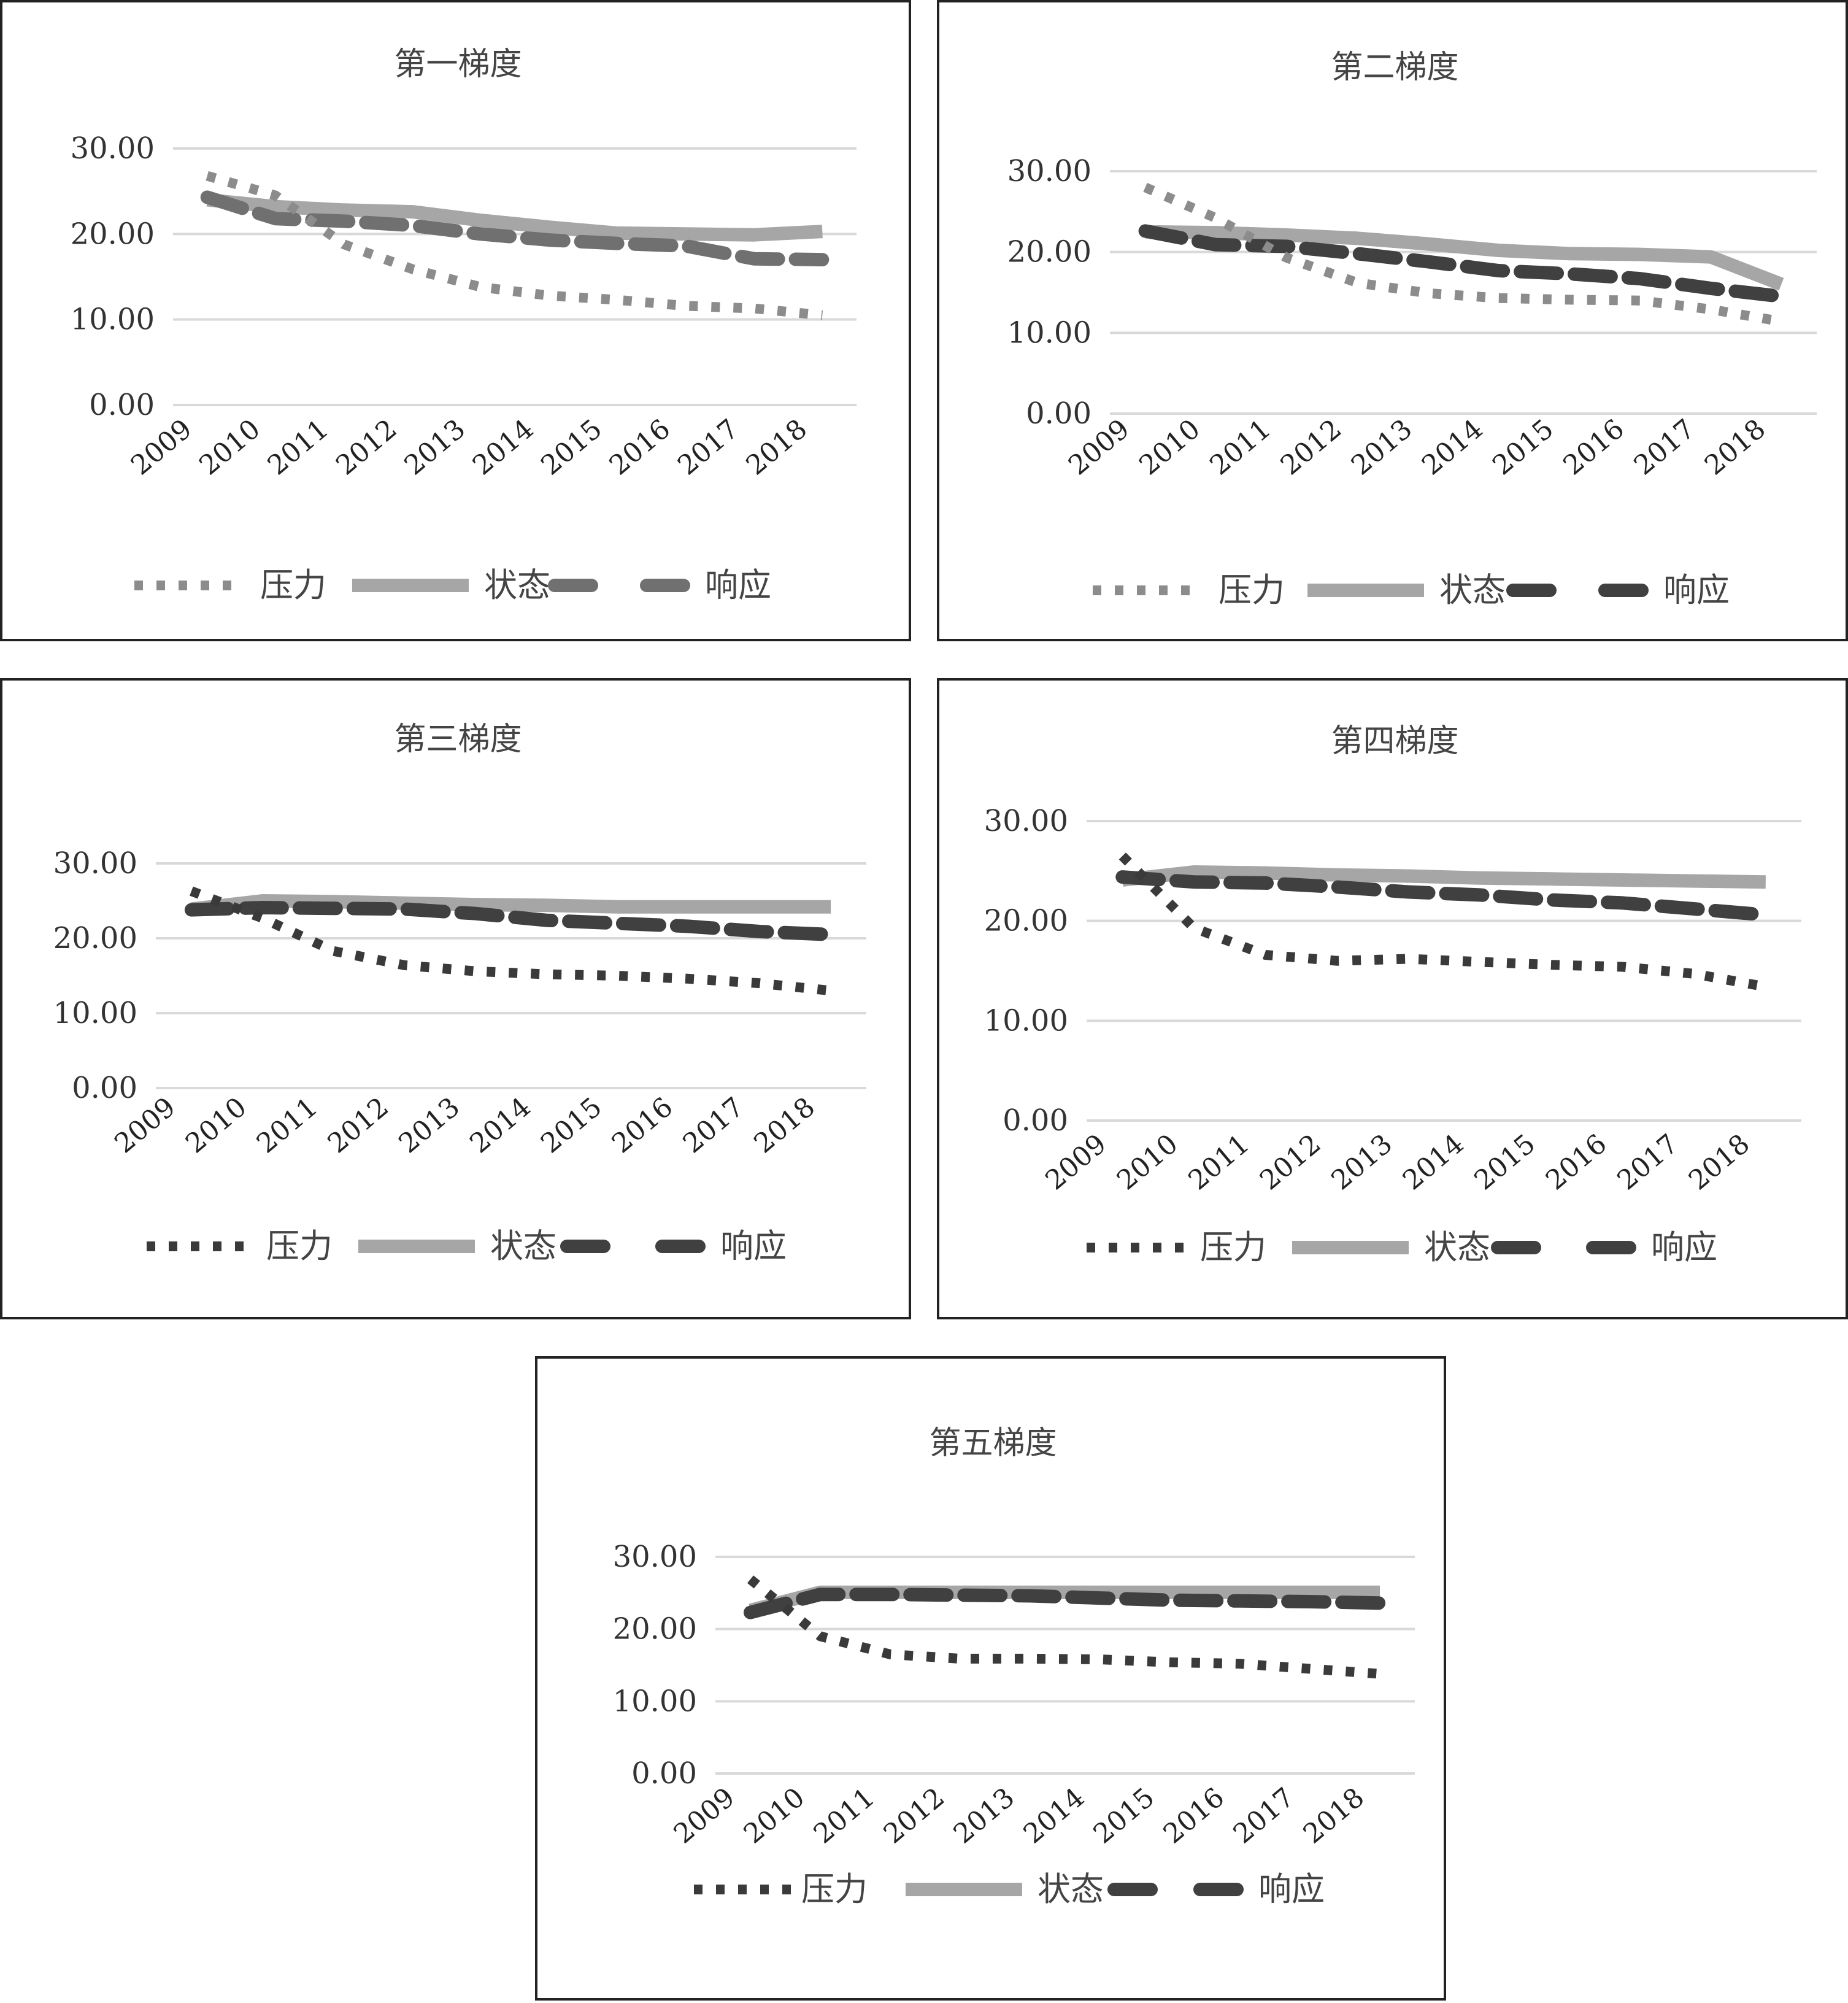  I want to click on chart-title: 第三梯度, so click(458, 739).